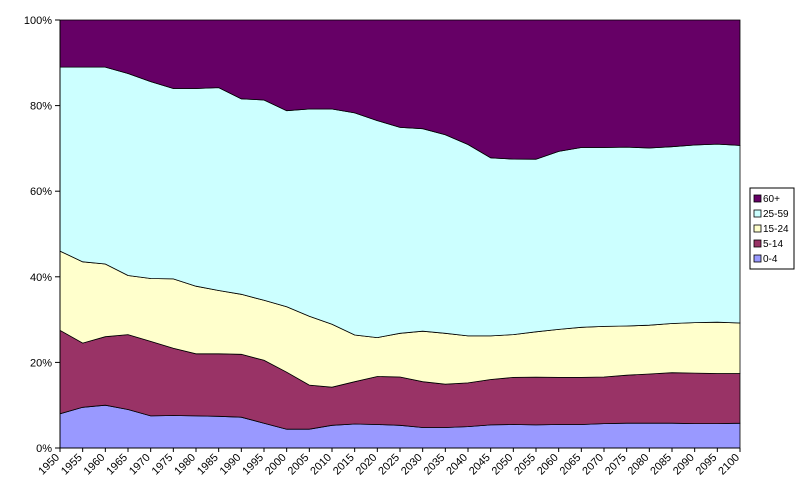 The height and width of the screenshot is (498, 800). Describe the element at coordinates (412, 465) in the screenshot. I see `x-tick-label: 2030` at that location.